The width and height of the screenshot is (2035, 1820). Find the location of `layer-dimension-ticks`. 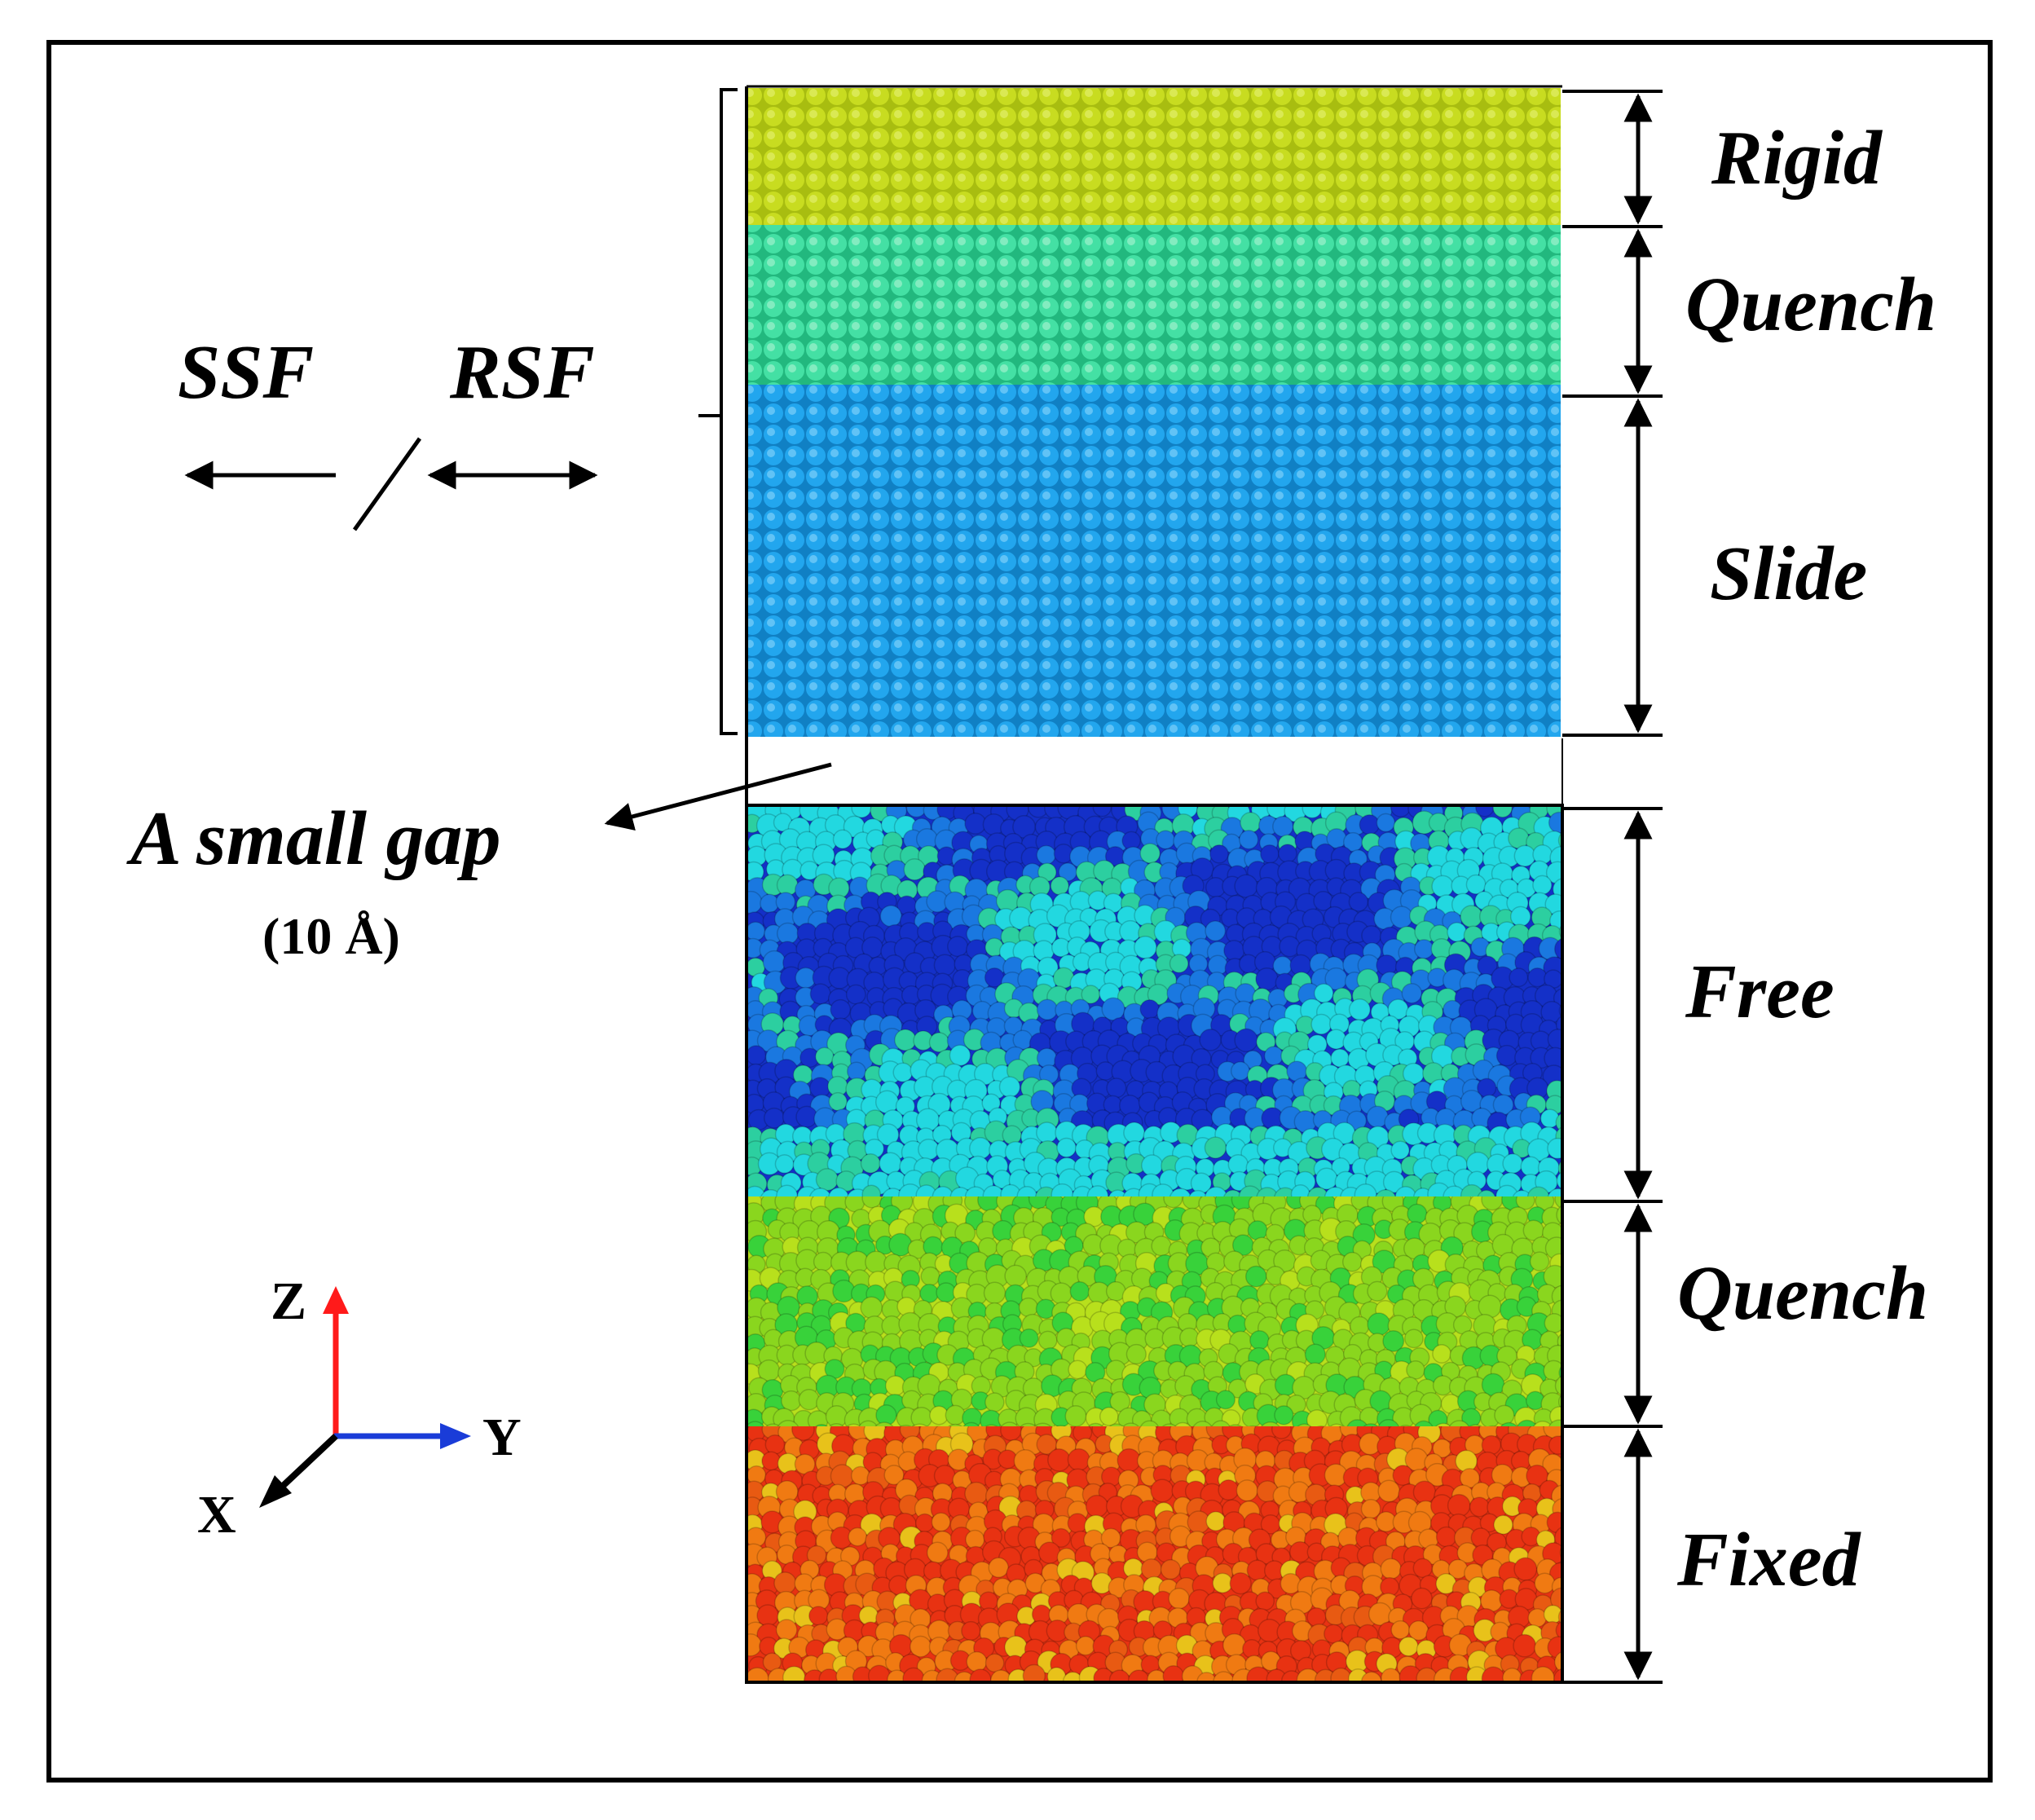

layer-dimension-ticks is located at coordinates (1612, 887).